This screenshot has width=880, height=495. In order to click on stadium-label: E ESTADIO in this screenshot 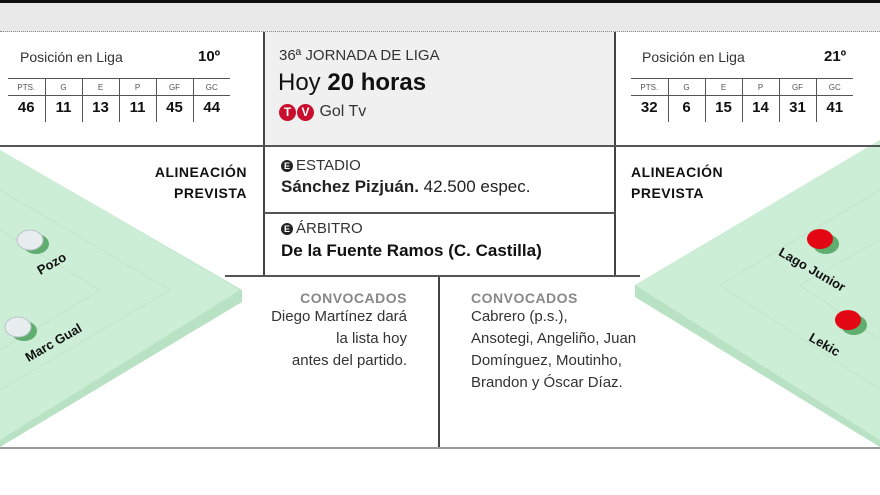, I will do `click(321, 165)`.